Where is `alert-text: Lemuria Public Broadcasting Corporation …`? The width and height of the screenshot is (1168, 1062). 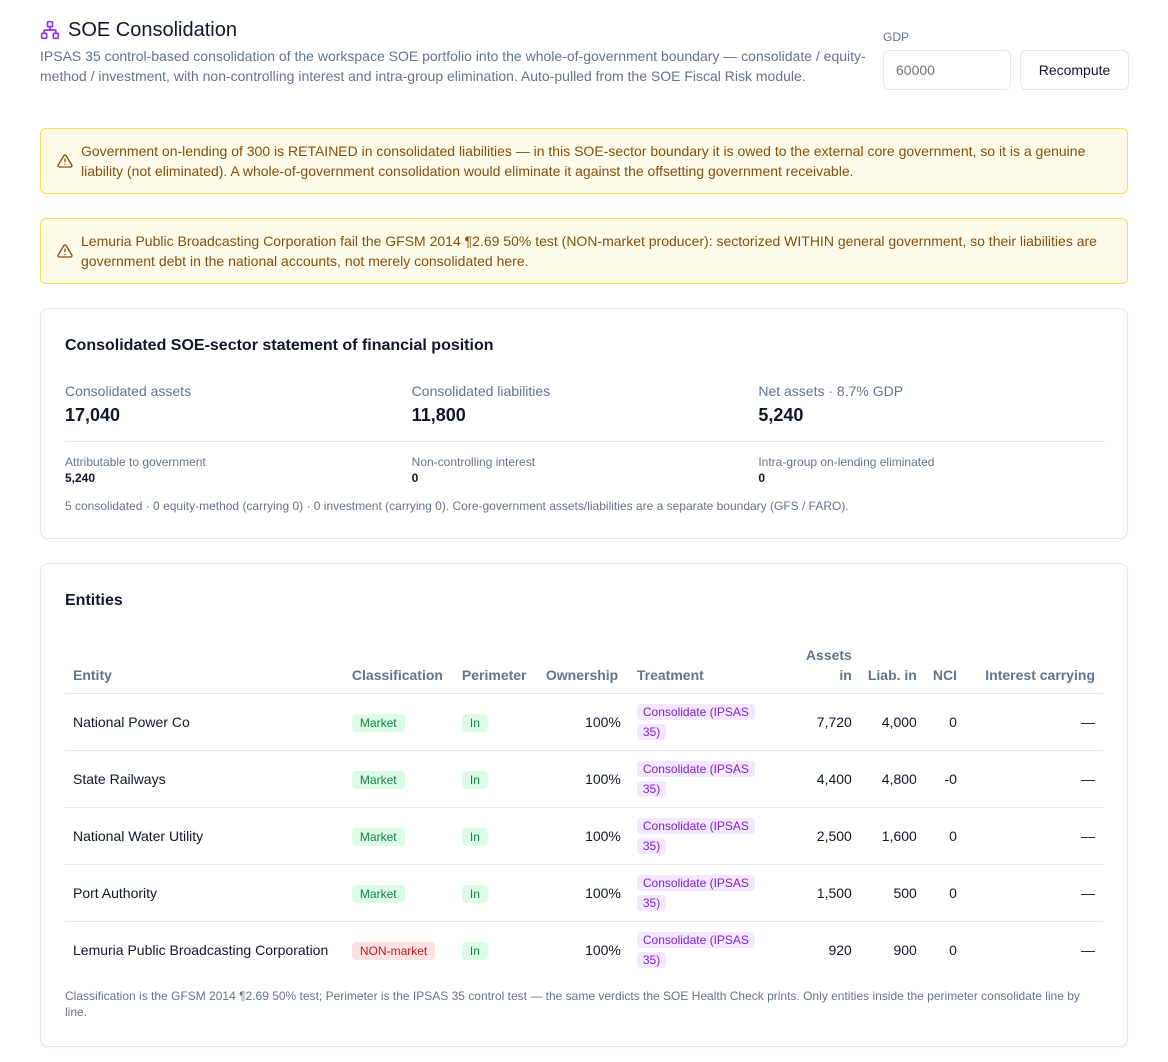
alert-text: Lemuria Public Broadcasting Corporation … is located at coordinates (589, 251).